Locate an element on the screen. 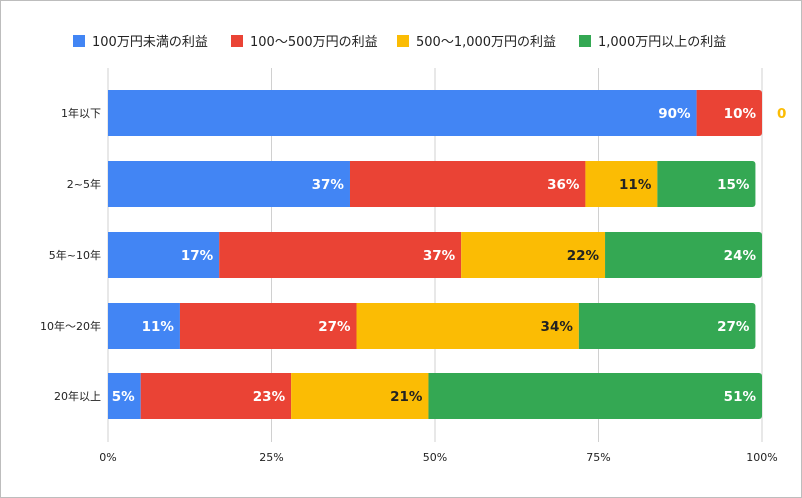 The image size is (802, 498). category-label: 20年以上 is located at coordinates (77, 396).